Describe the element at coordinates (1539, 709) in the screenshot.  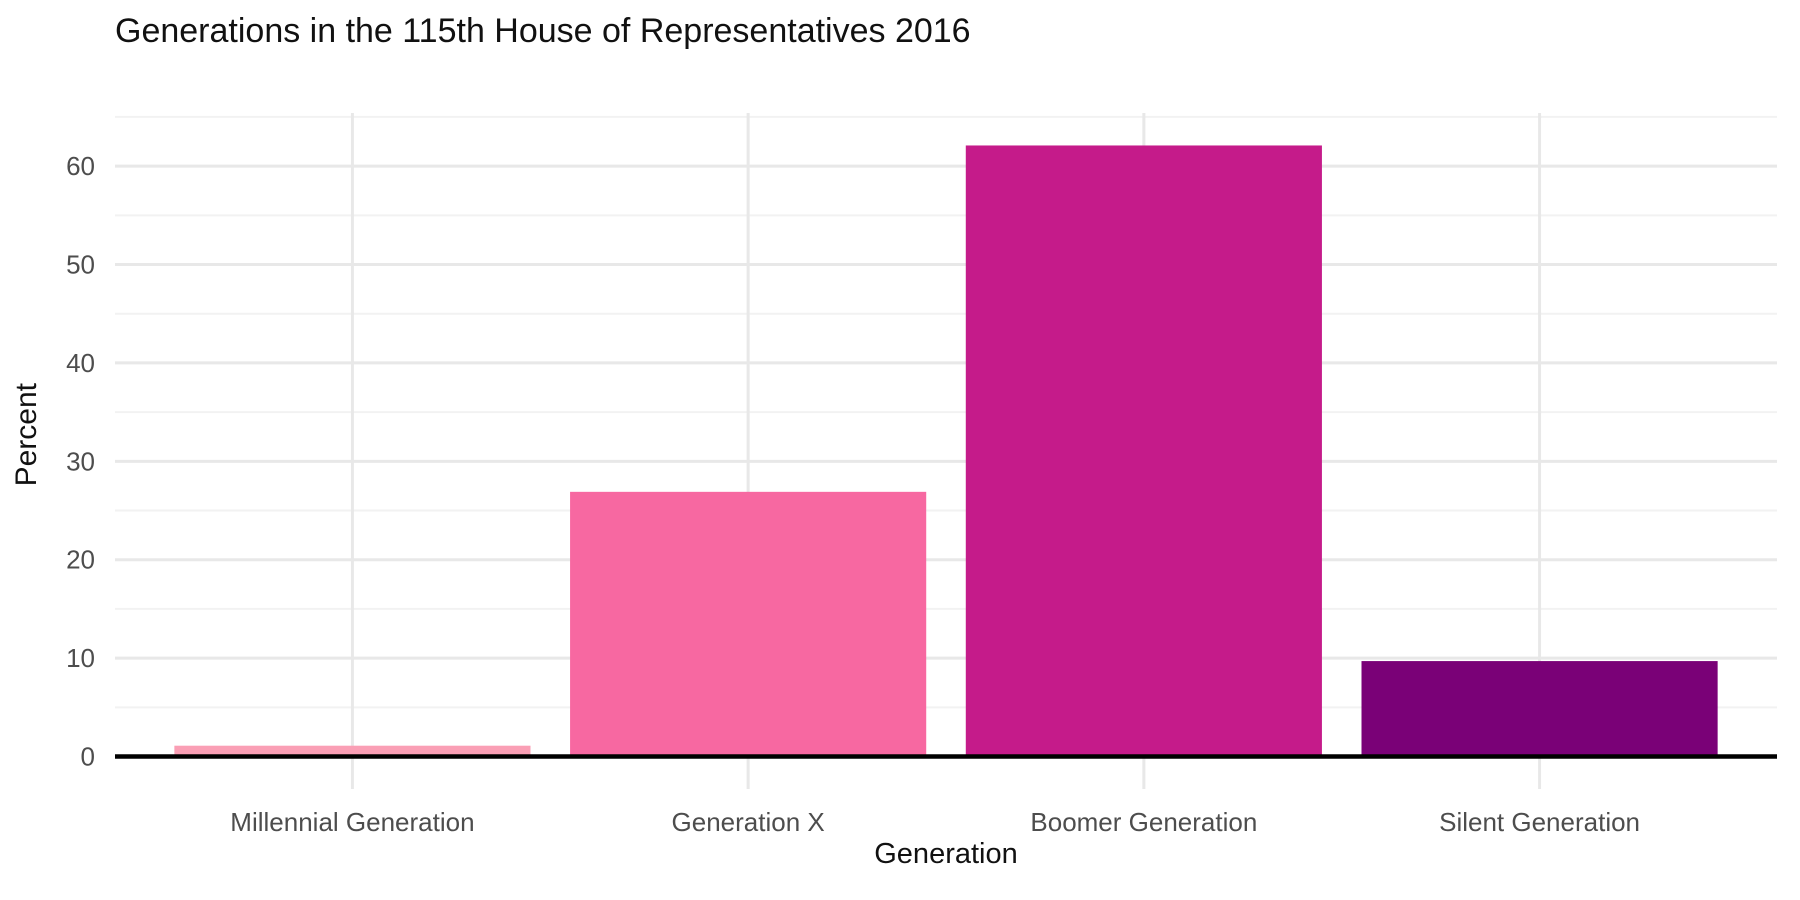
I see `bar-silent-generation` at that location.